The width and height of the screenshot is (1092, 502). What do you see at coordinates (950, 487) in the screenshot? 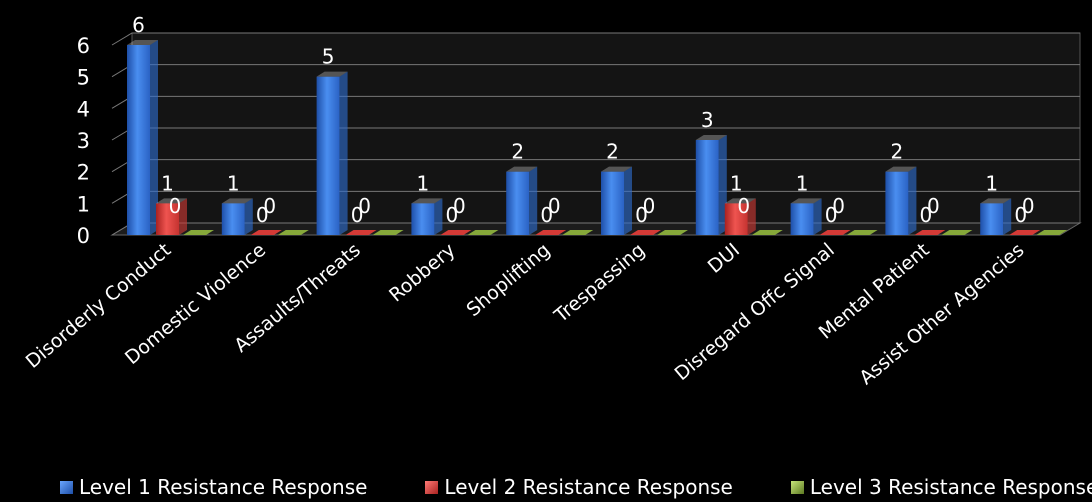
I see `legend-label-level-3: Level 3 Resistance Response` at bounding box center [950, 487].